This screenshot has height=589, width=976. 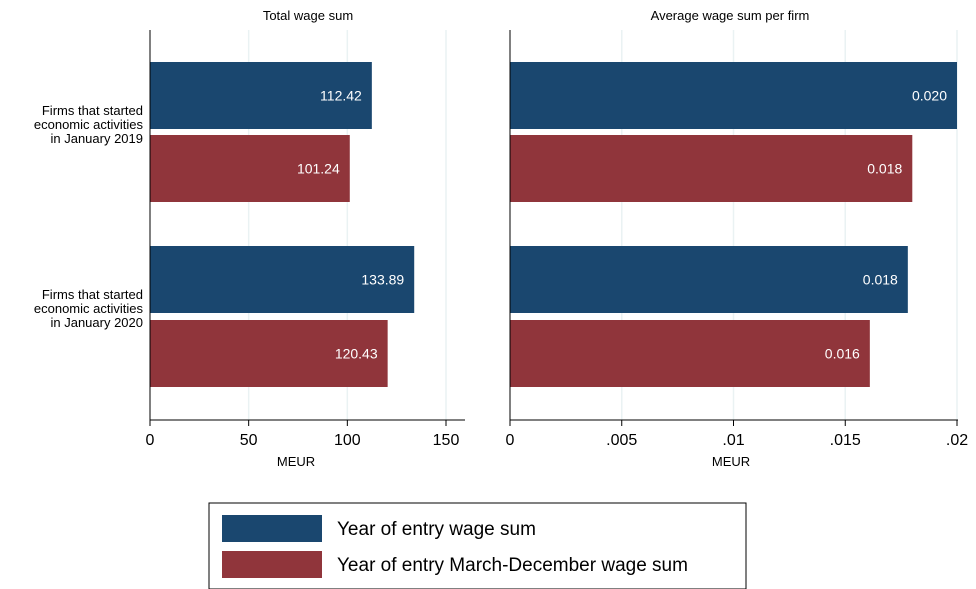 What do you see at coordinates (733, 440) in the screenshot?
I see `x-tick-label: .01` at bounding box center [733, 440].